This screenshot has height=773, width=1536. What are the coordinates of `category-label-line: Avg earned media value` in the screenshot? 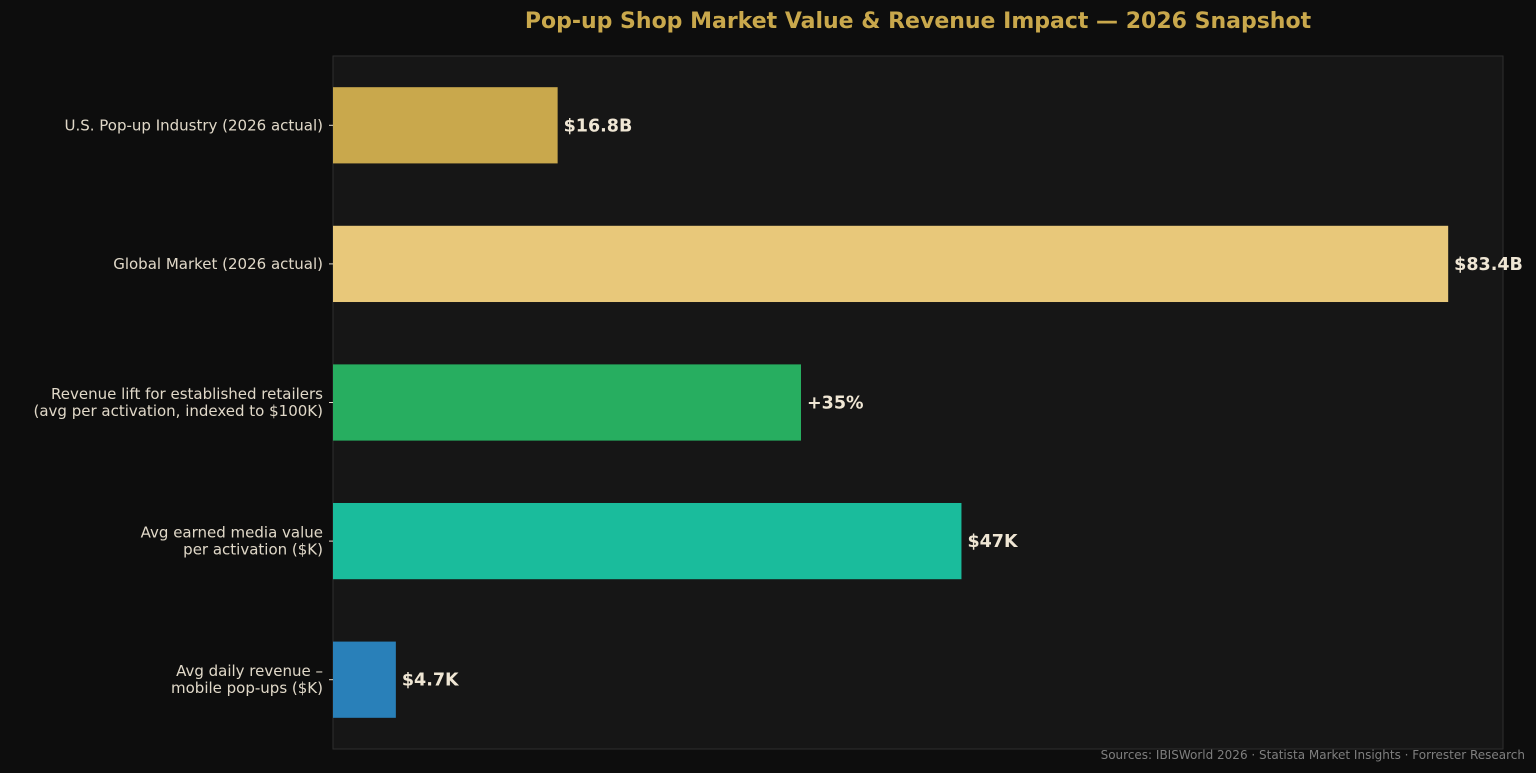 It's located at (232, 533).